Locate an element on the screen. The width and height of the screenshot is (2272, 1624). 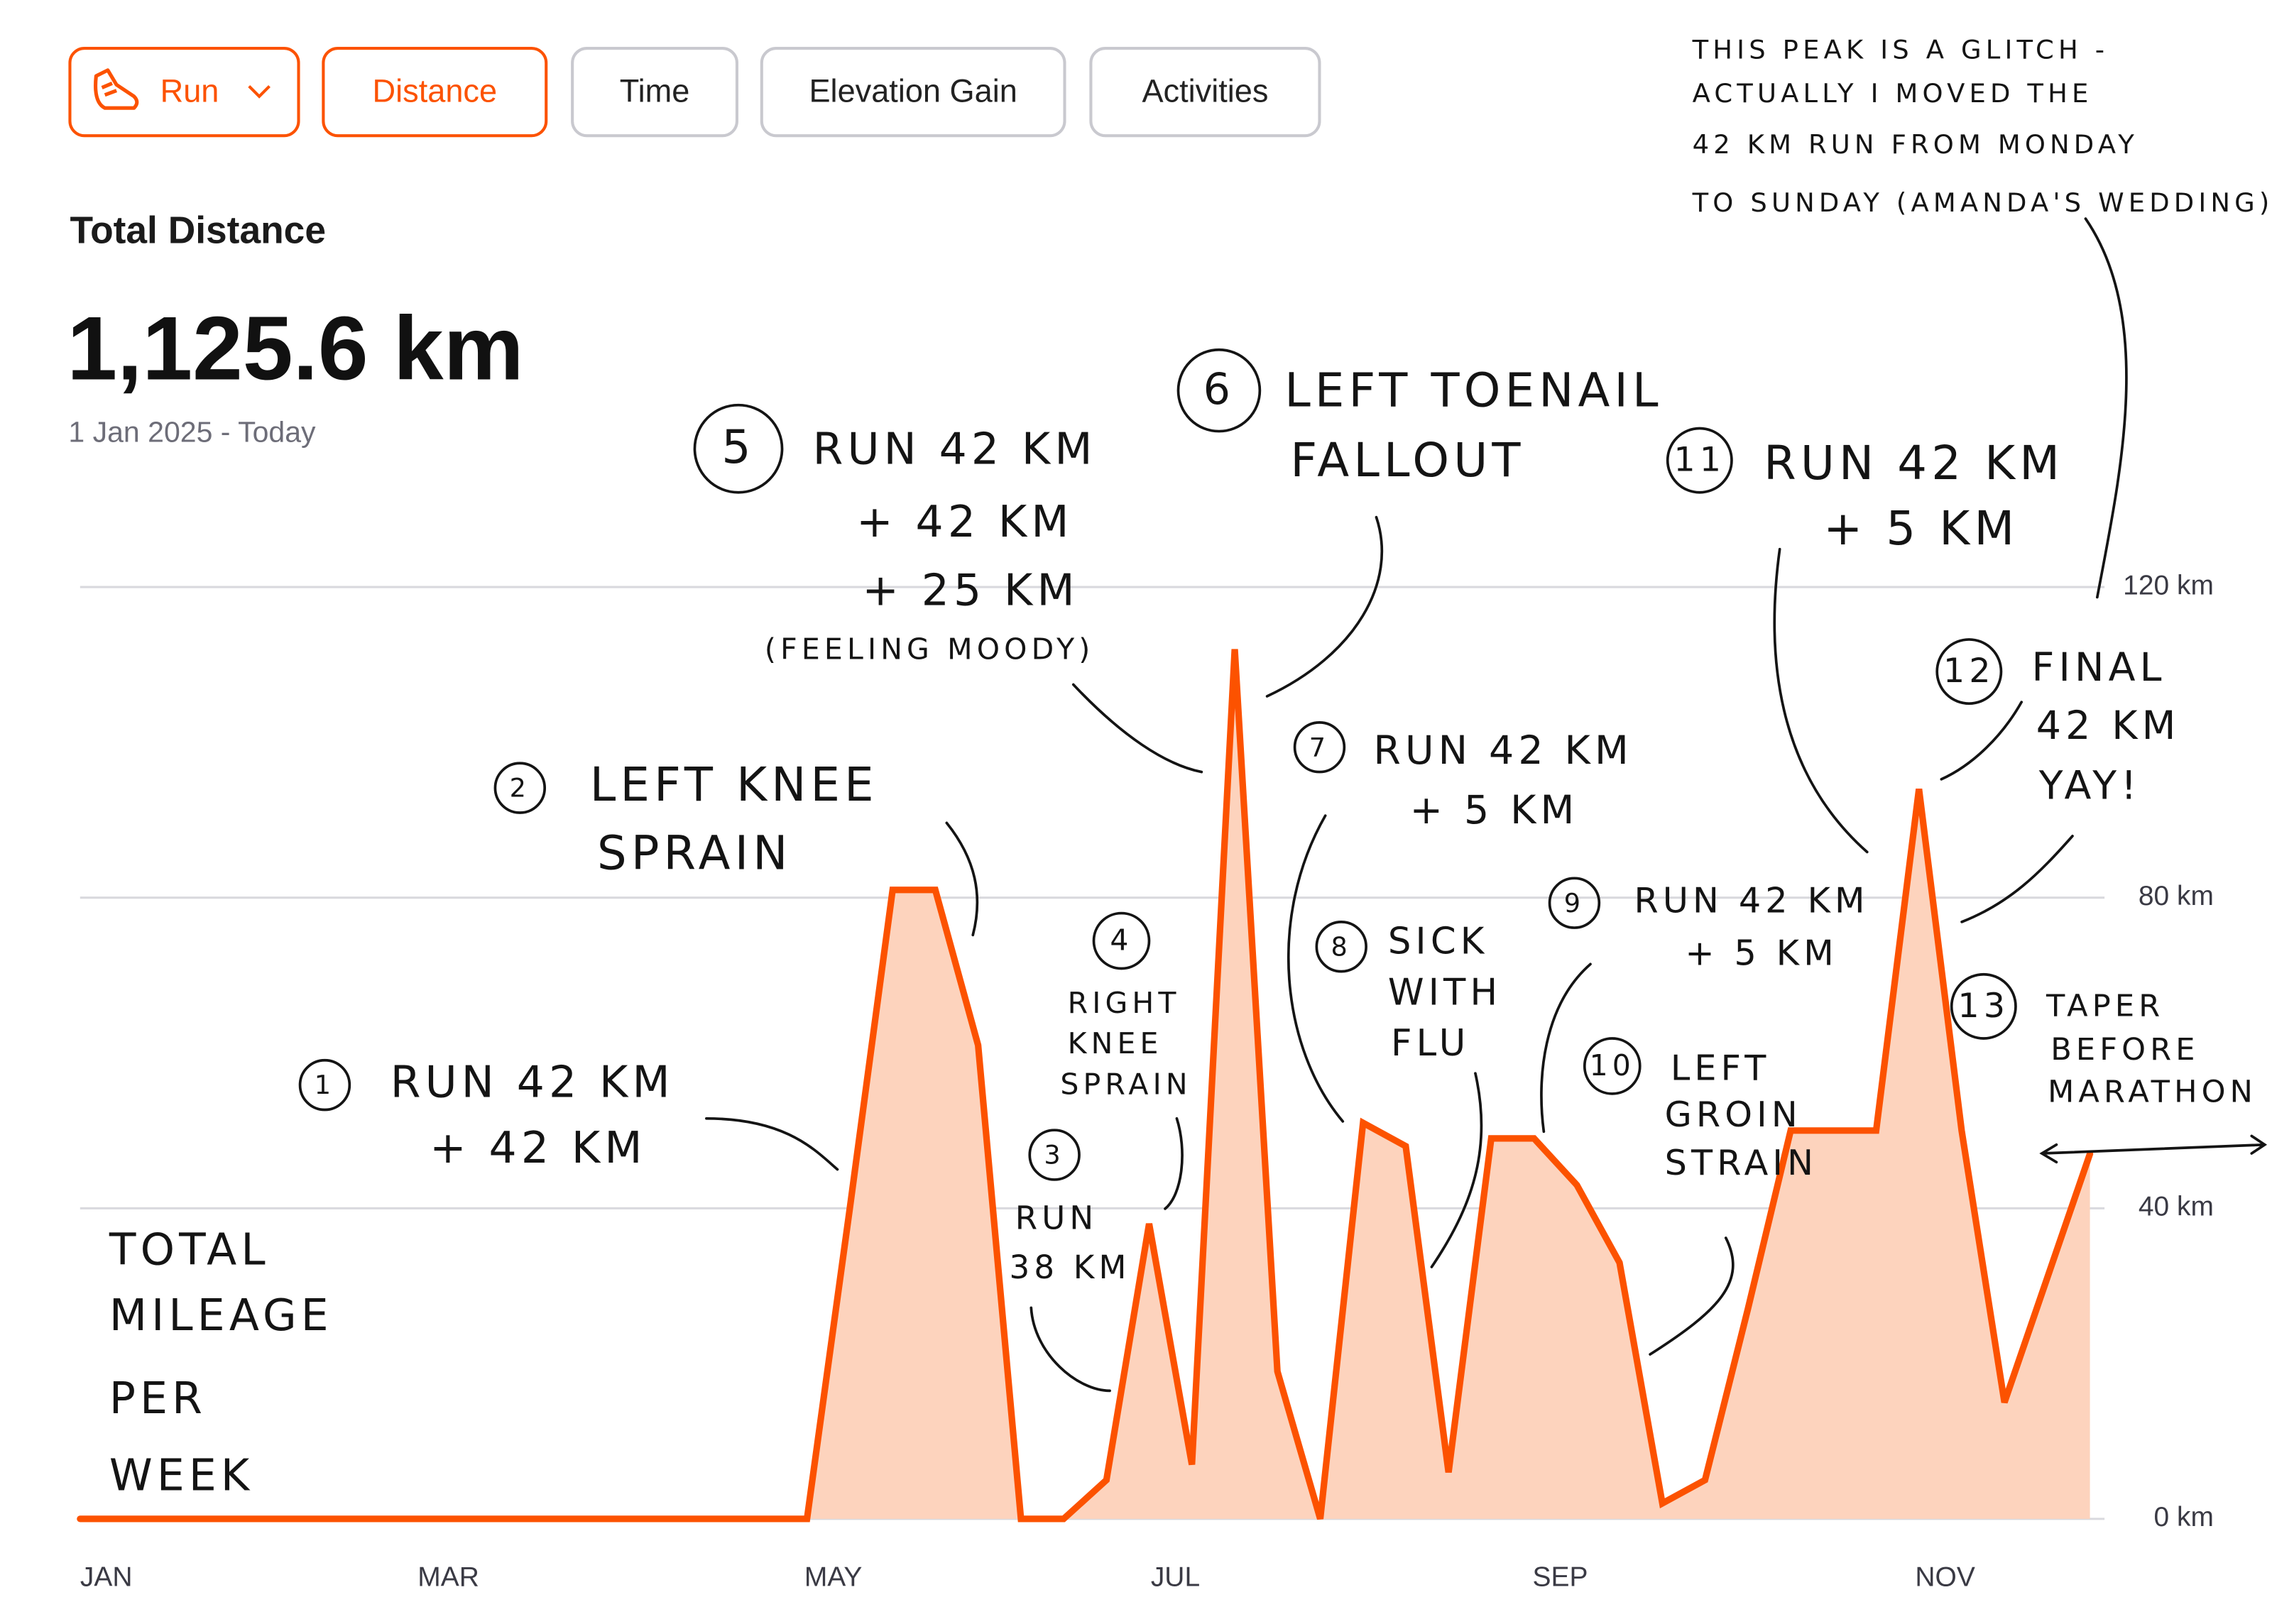
note-text: WEEK is located at coordinates (181, 1475).